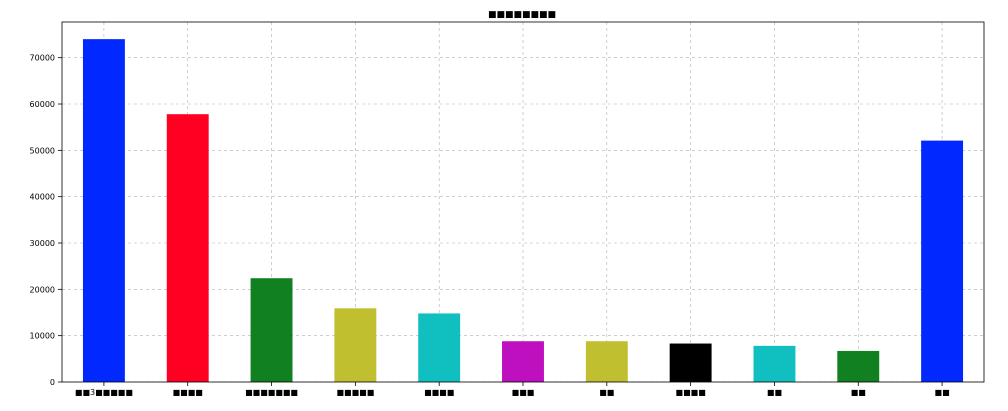 The image size is (1008, 411). What do you see at coordinates (42, 336) in the screenshot?
I see `y-tick-label: 10000` at bounding box center [42, 336].